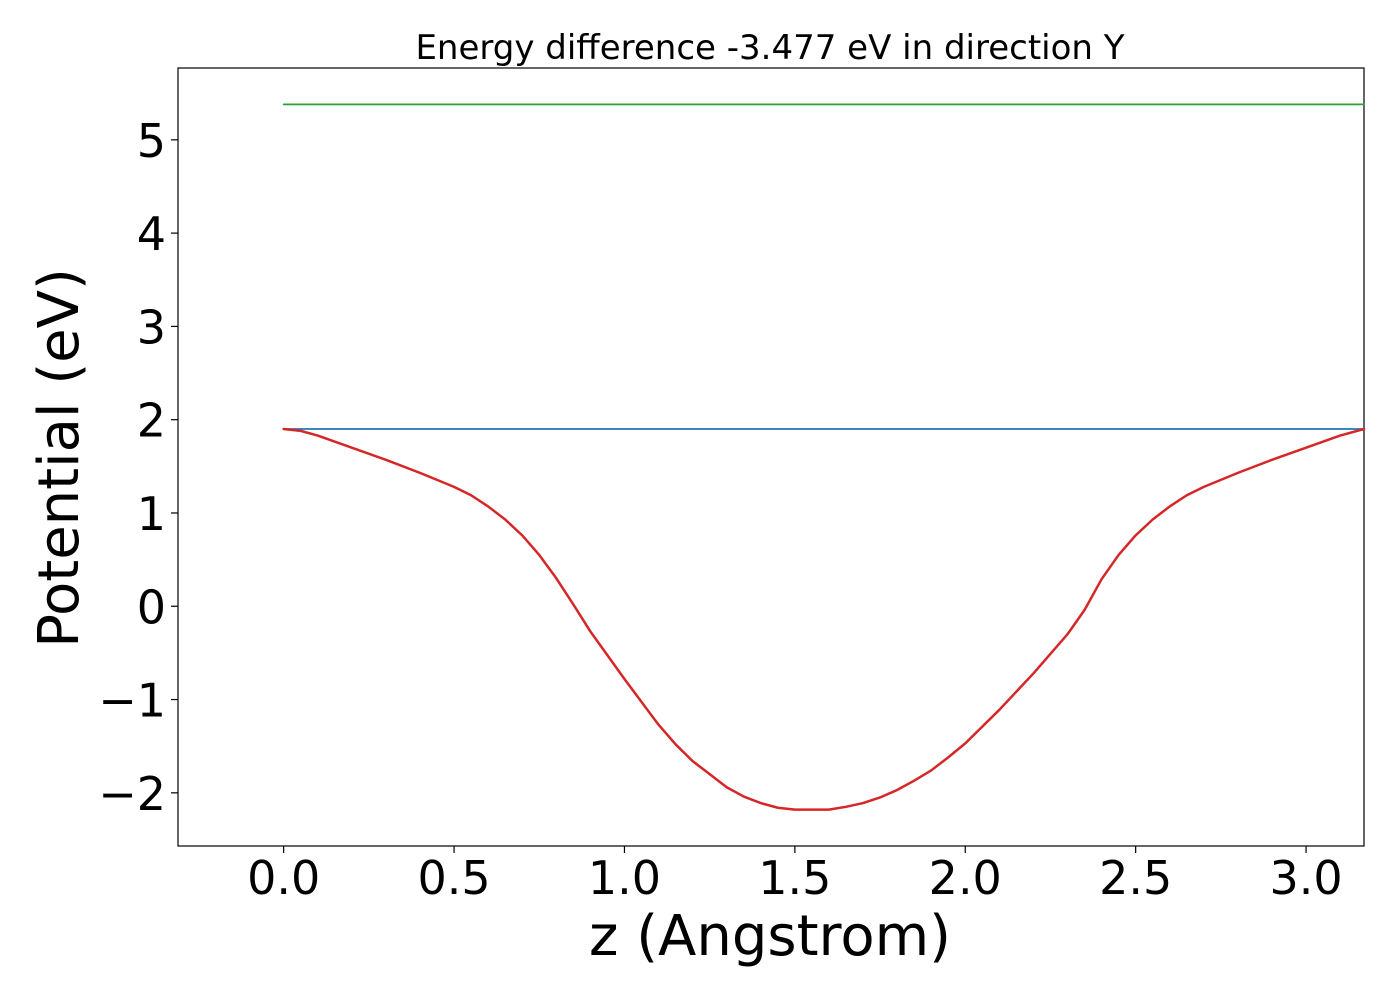 This screenshot has width=1400, height=1000. What do you see at coordinates (151, 141) in the screenshot?
I see `y-tick-label: 5` at bounding box center [151, 141].